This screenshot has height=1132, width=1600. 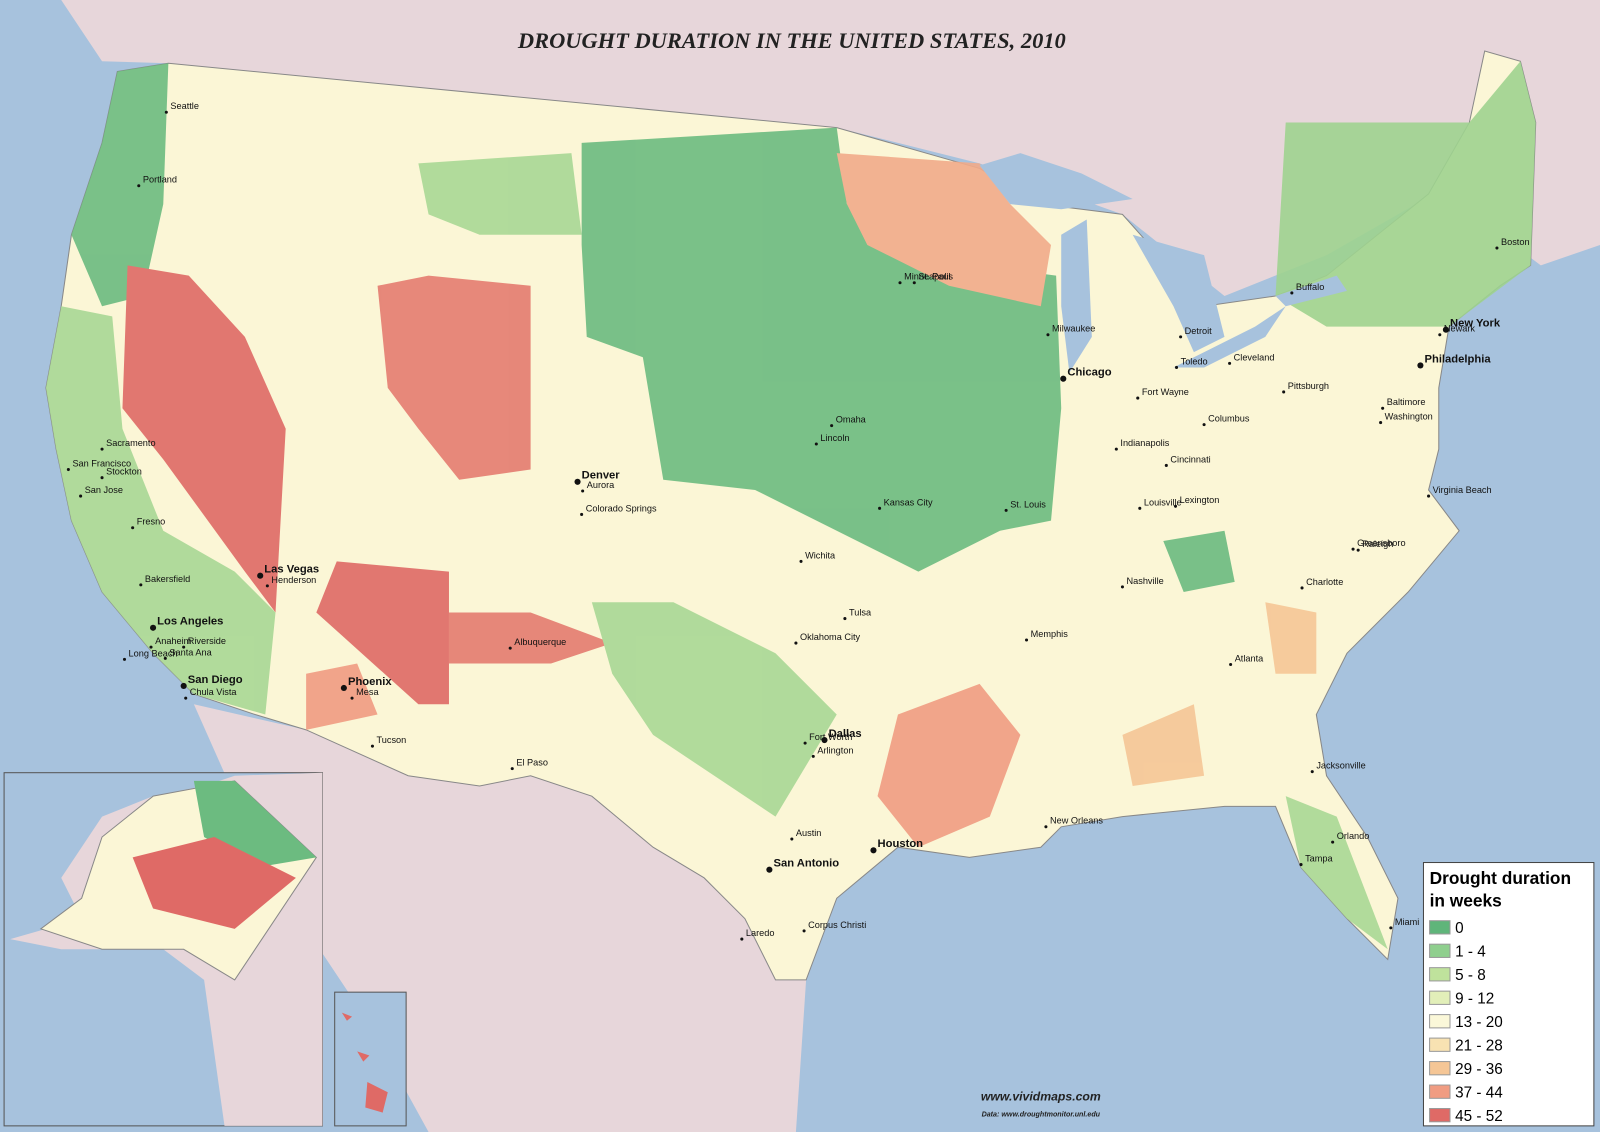 I want to click on city-label: Anaheim, so click(x=173, y=641).